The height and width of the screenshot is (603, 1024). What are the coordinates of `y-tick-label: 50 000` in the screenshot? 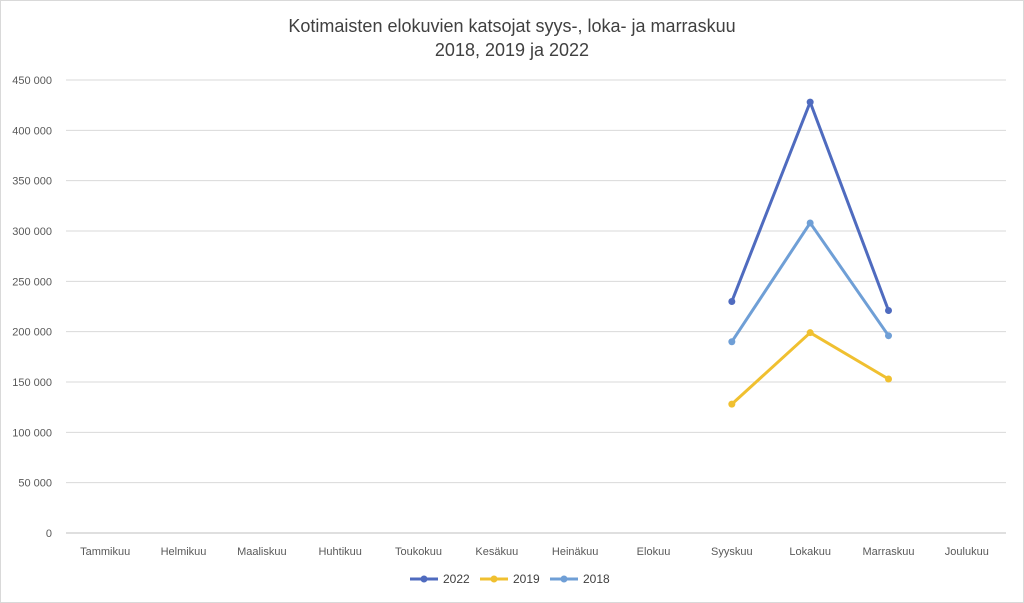 It's located at (35, 484).